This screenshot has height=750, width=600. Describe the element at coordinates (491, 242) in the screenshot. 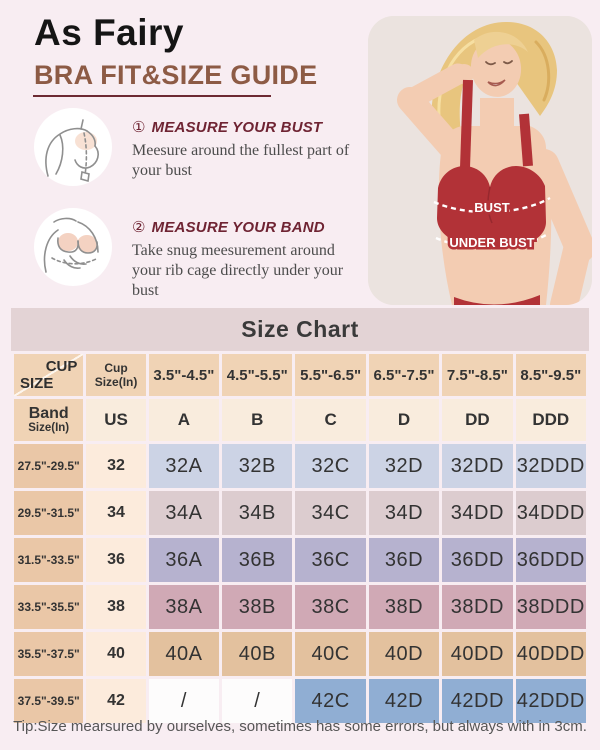

I see `under-bust-line-label: UNDER BUST` at that location.